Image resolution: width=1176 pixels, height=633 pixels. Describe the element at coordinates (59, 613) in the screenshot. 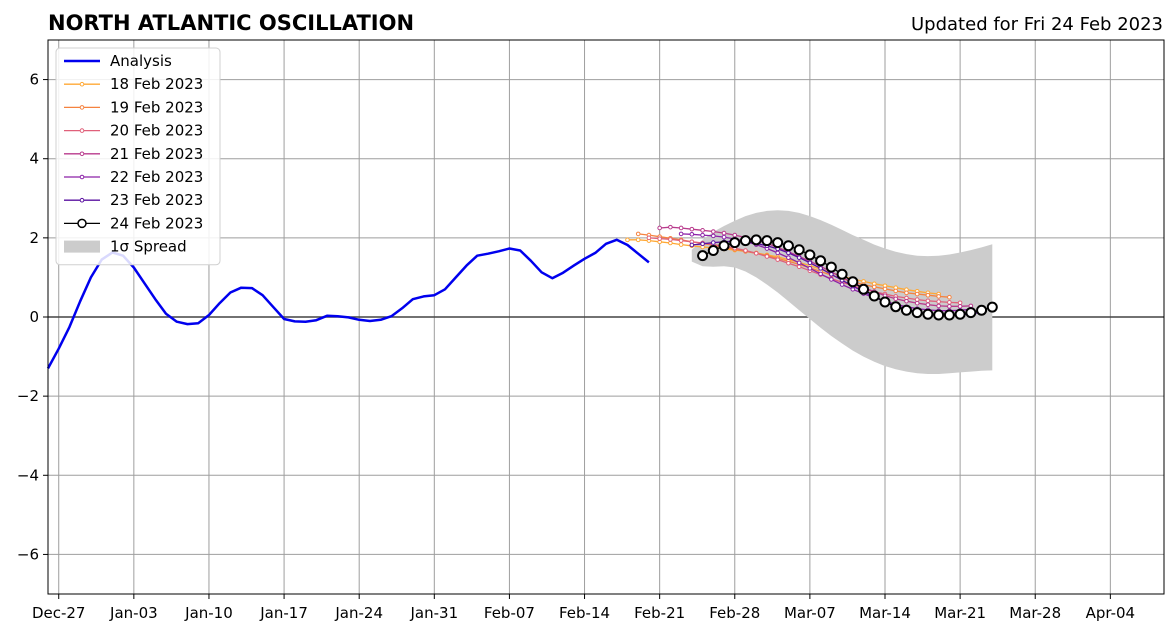

I see `x-tick-label: Dec-27` at that location.